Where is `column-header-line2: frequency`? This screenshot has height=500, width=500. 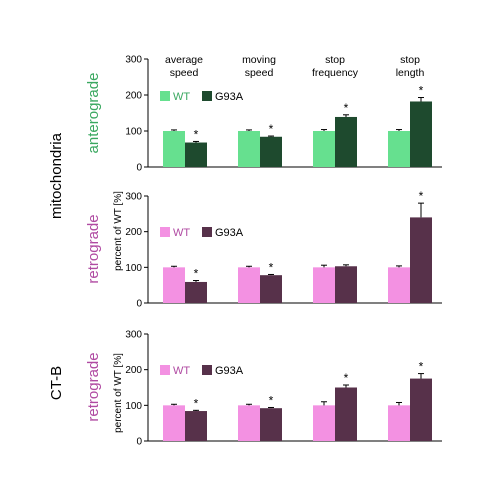
column-header-line2: frequency is located at coordinates (335, 73).